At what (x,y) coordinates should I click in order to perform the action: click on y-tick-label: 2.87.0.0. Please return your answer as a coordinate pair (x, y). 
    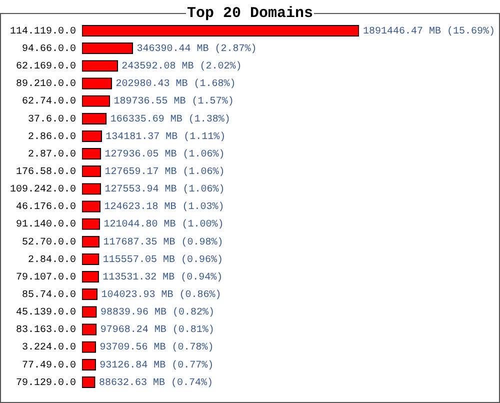
    Looking at the image, I should click on (52, 154).